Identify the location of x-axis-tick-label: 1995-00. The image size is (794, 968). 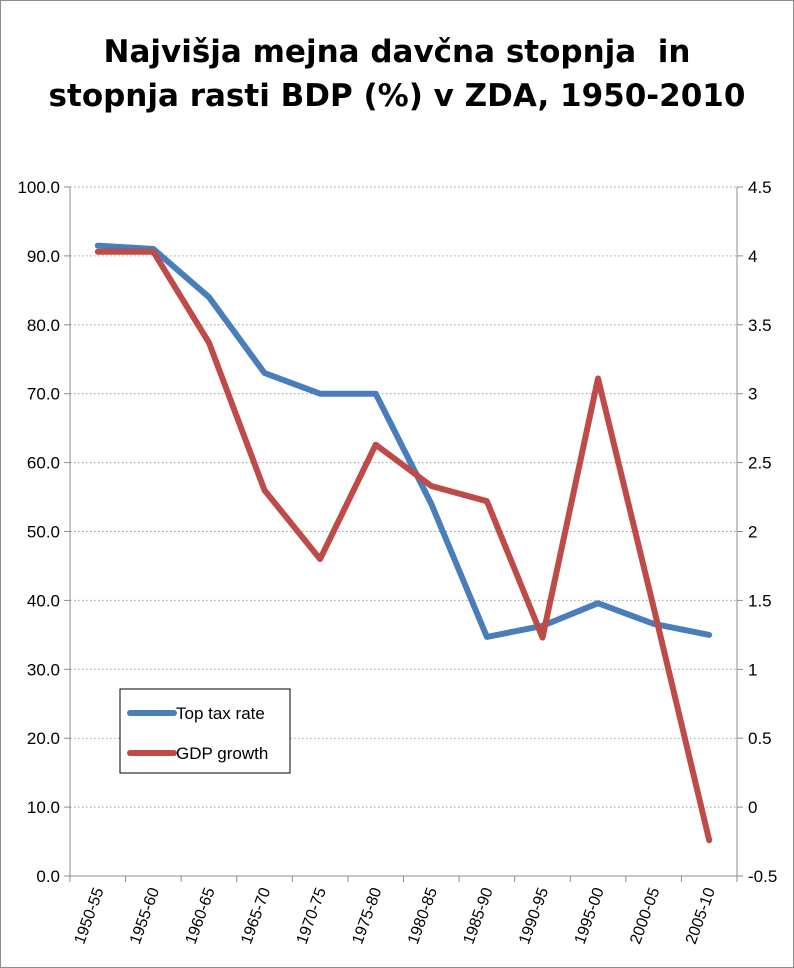
(590, 915).